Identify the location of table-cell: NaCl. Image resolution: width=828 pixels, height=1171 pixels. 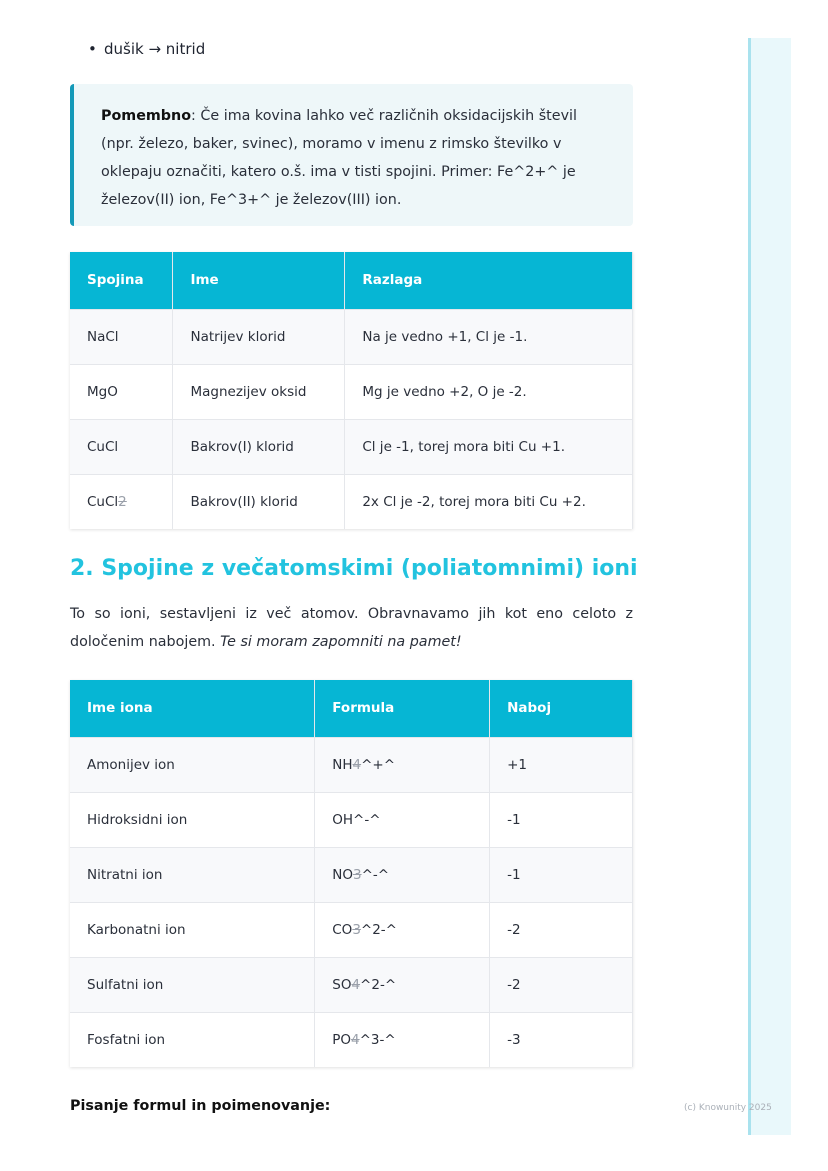
(122, 336).